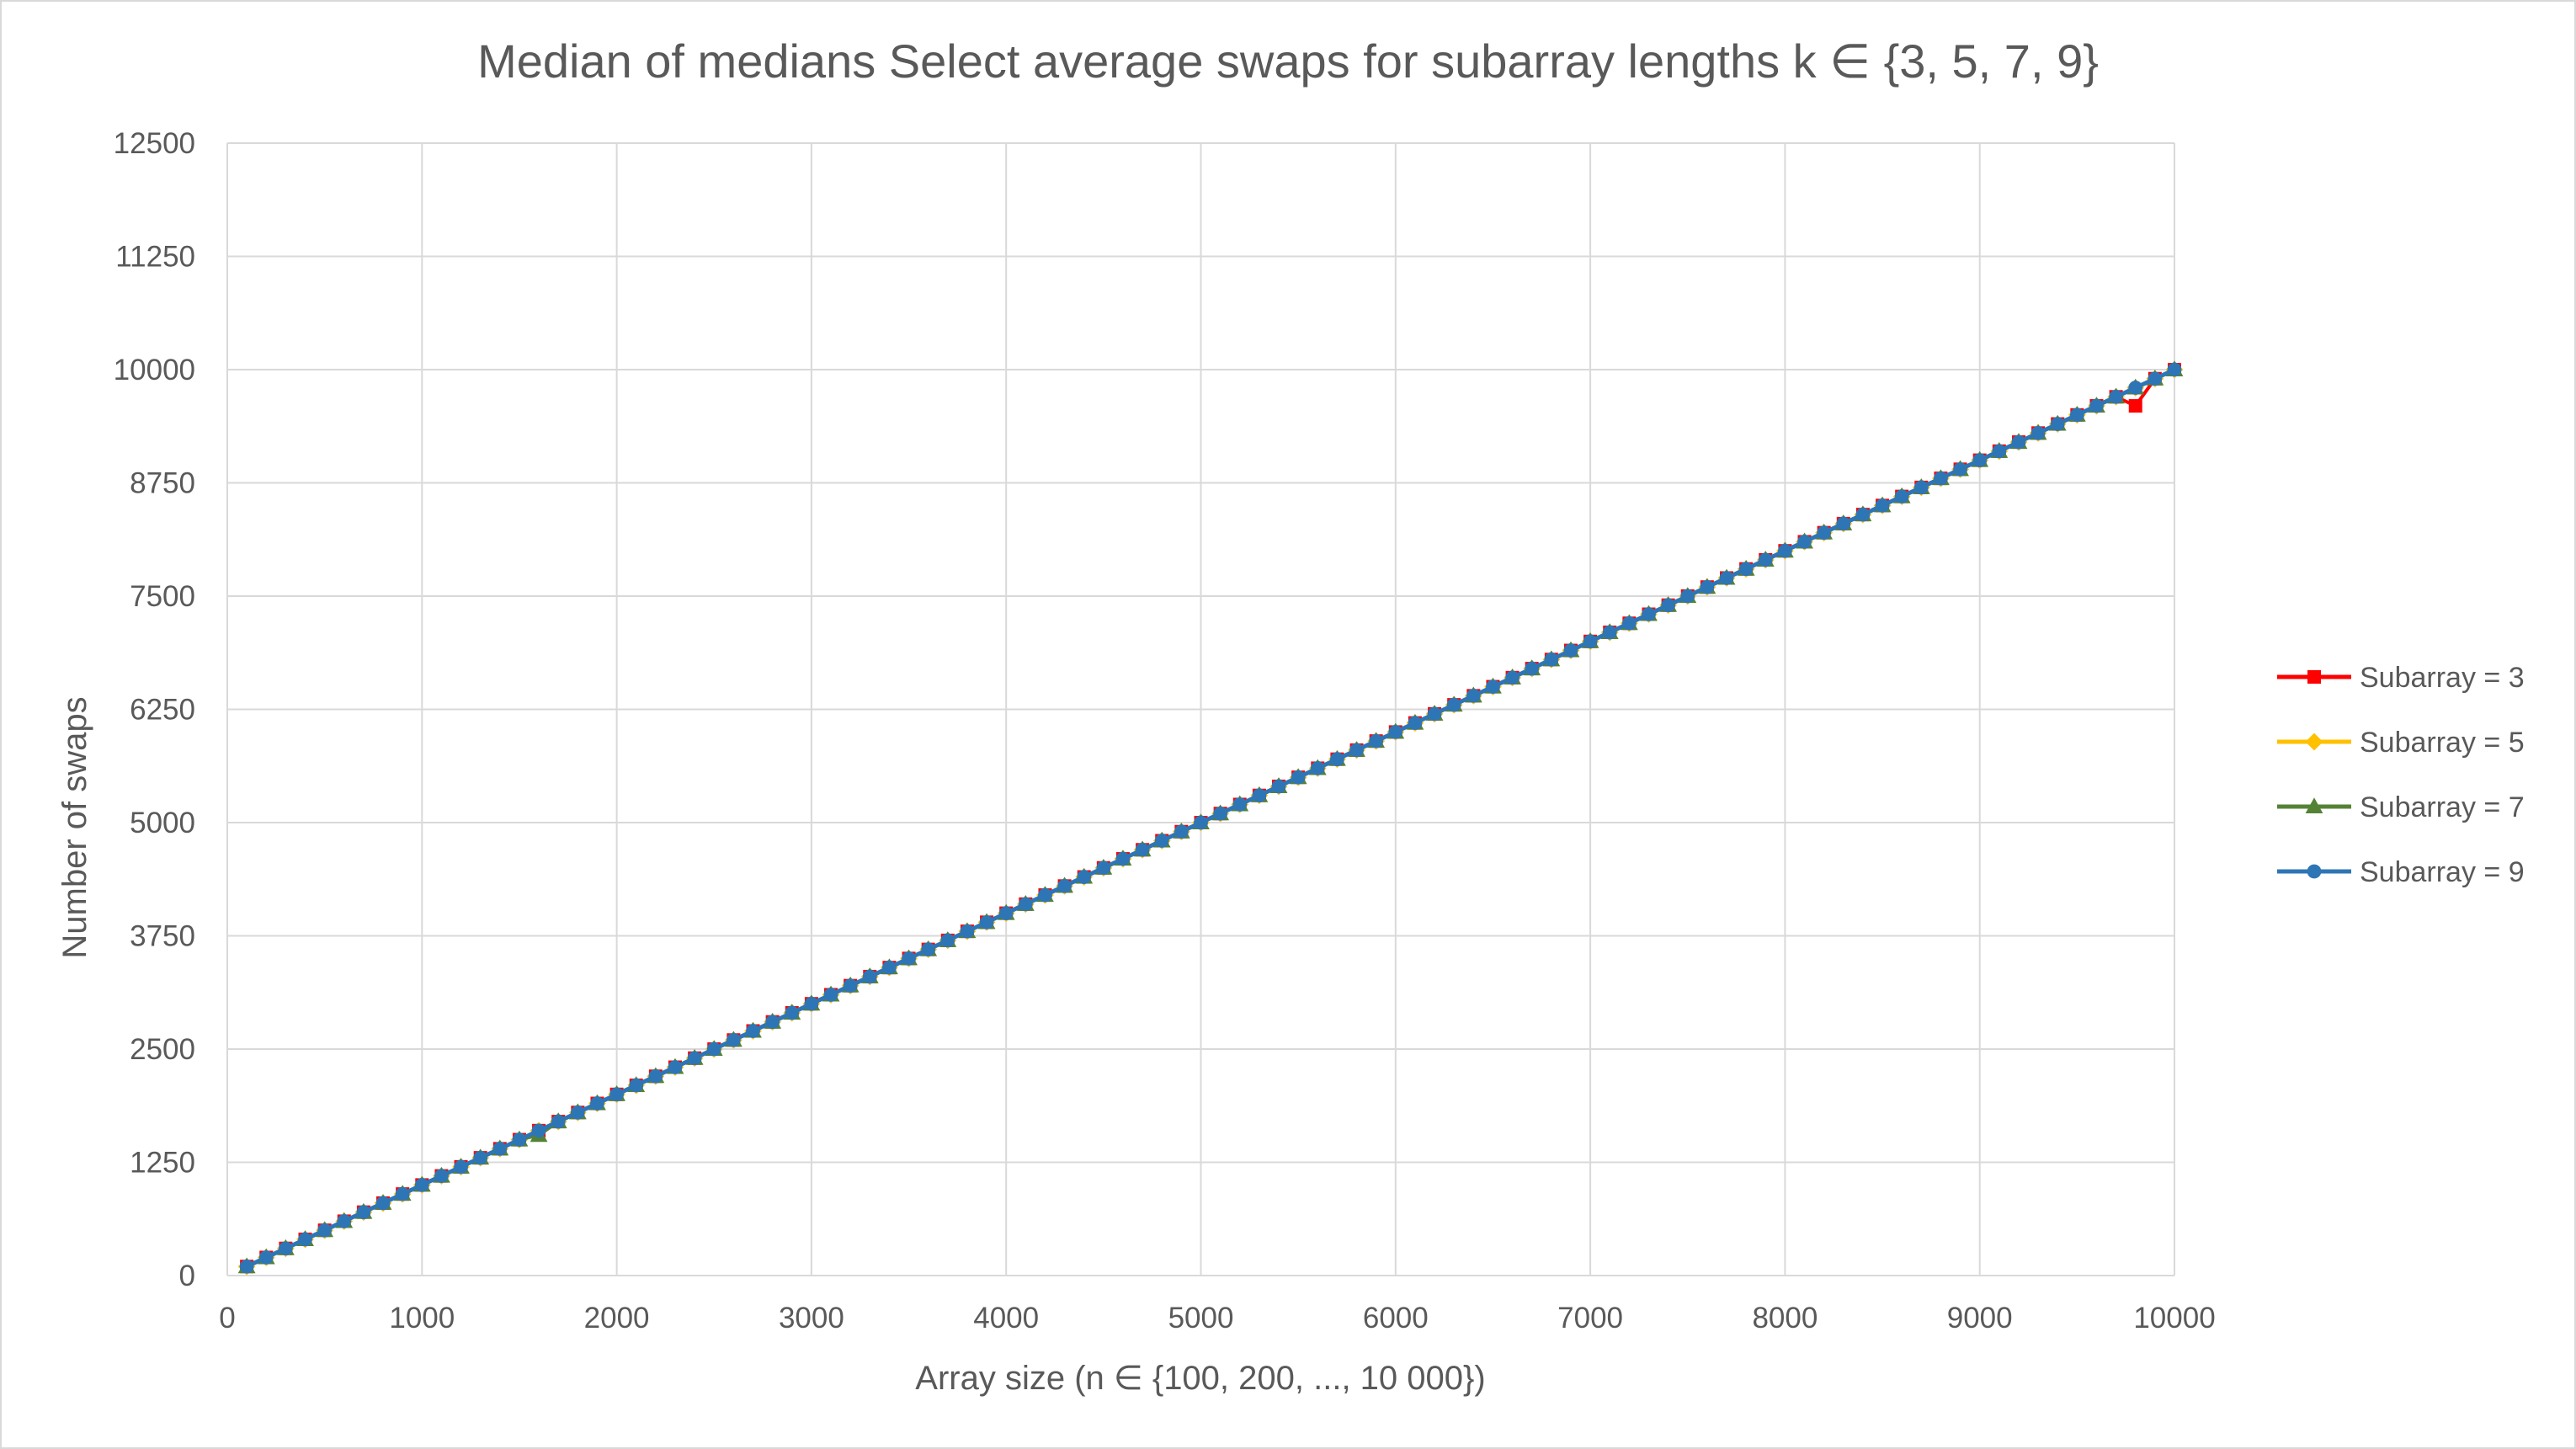 The image size is (2576, 1449). Describe the element at coordinates (2174, 1318) in the screenshot. I see `x-tick-label: 10000` at that location.